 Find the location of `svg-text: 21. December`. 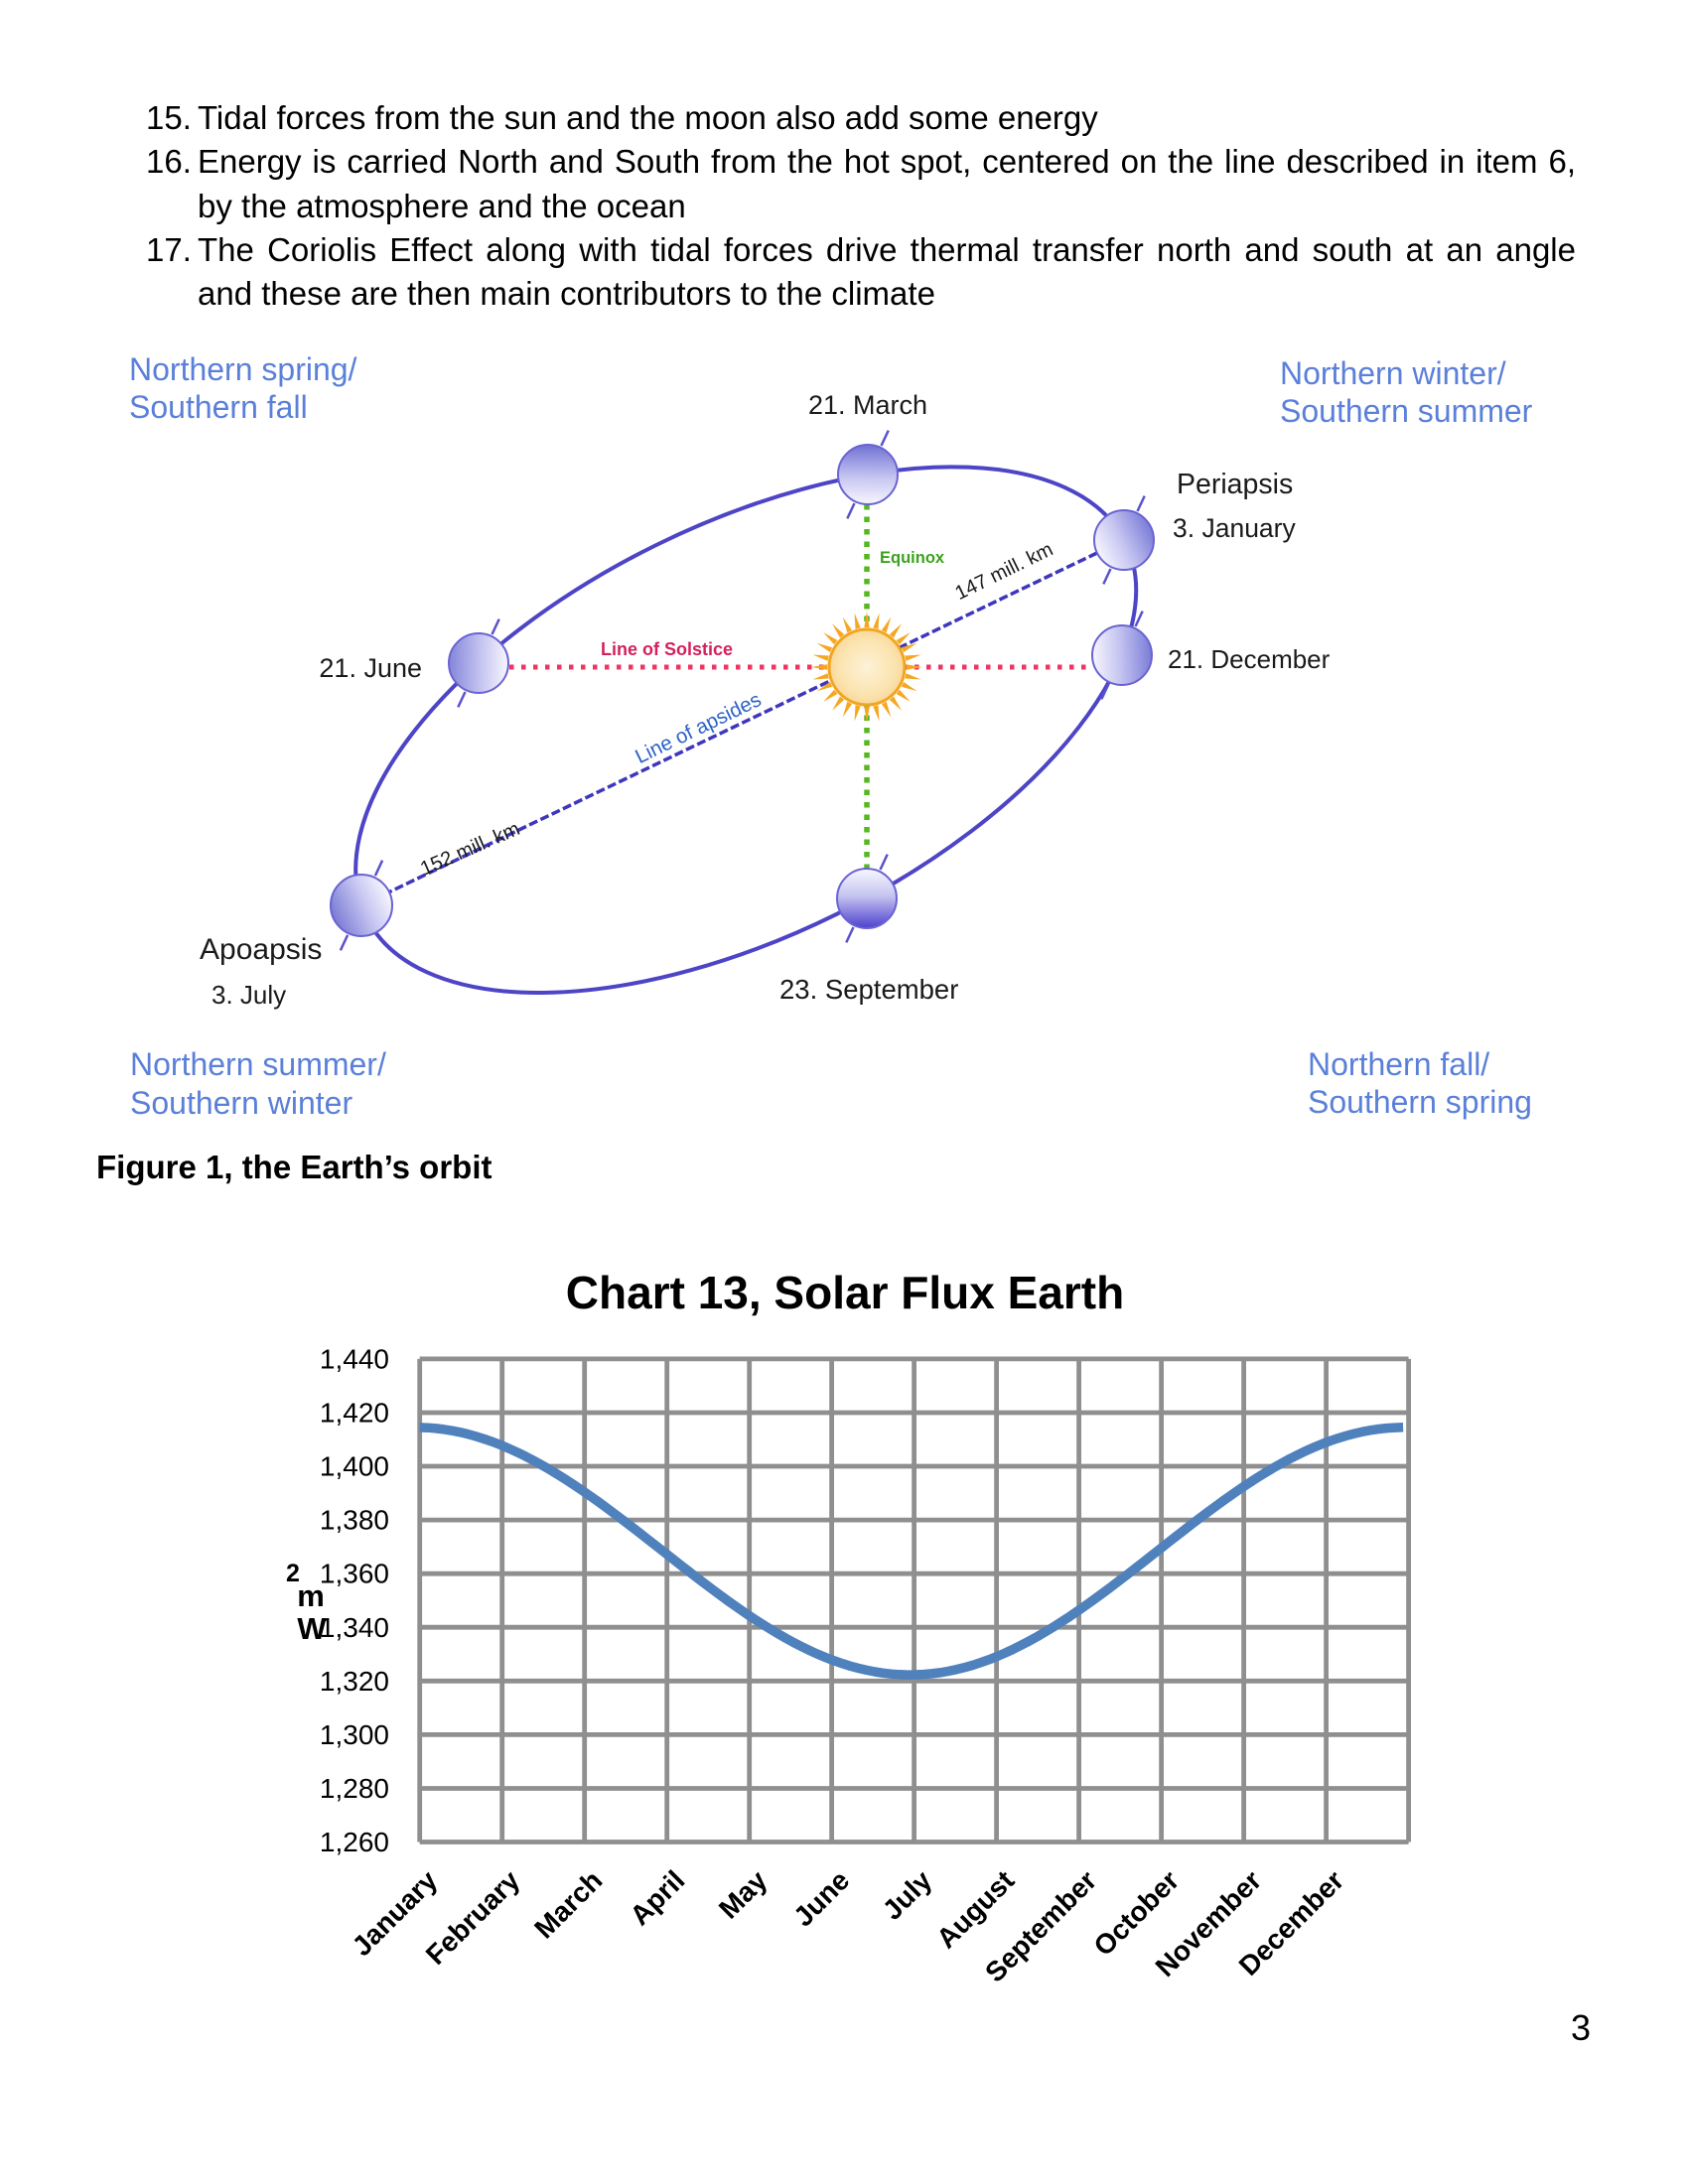

svg-text: 21. December is located at coordinates (1249, 659).